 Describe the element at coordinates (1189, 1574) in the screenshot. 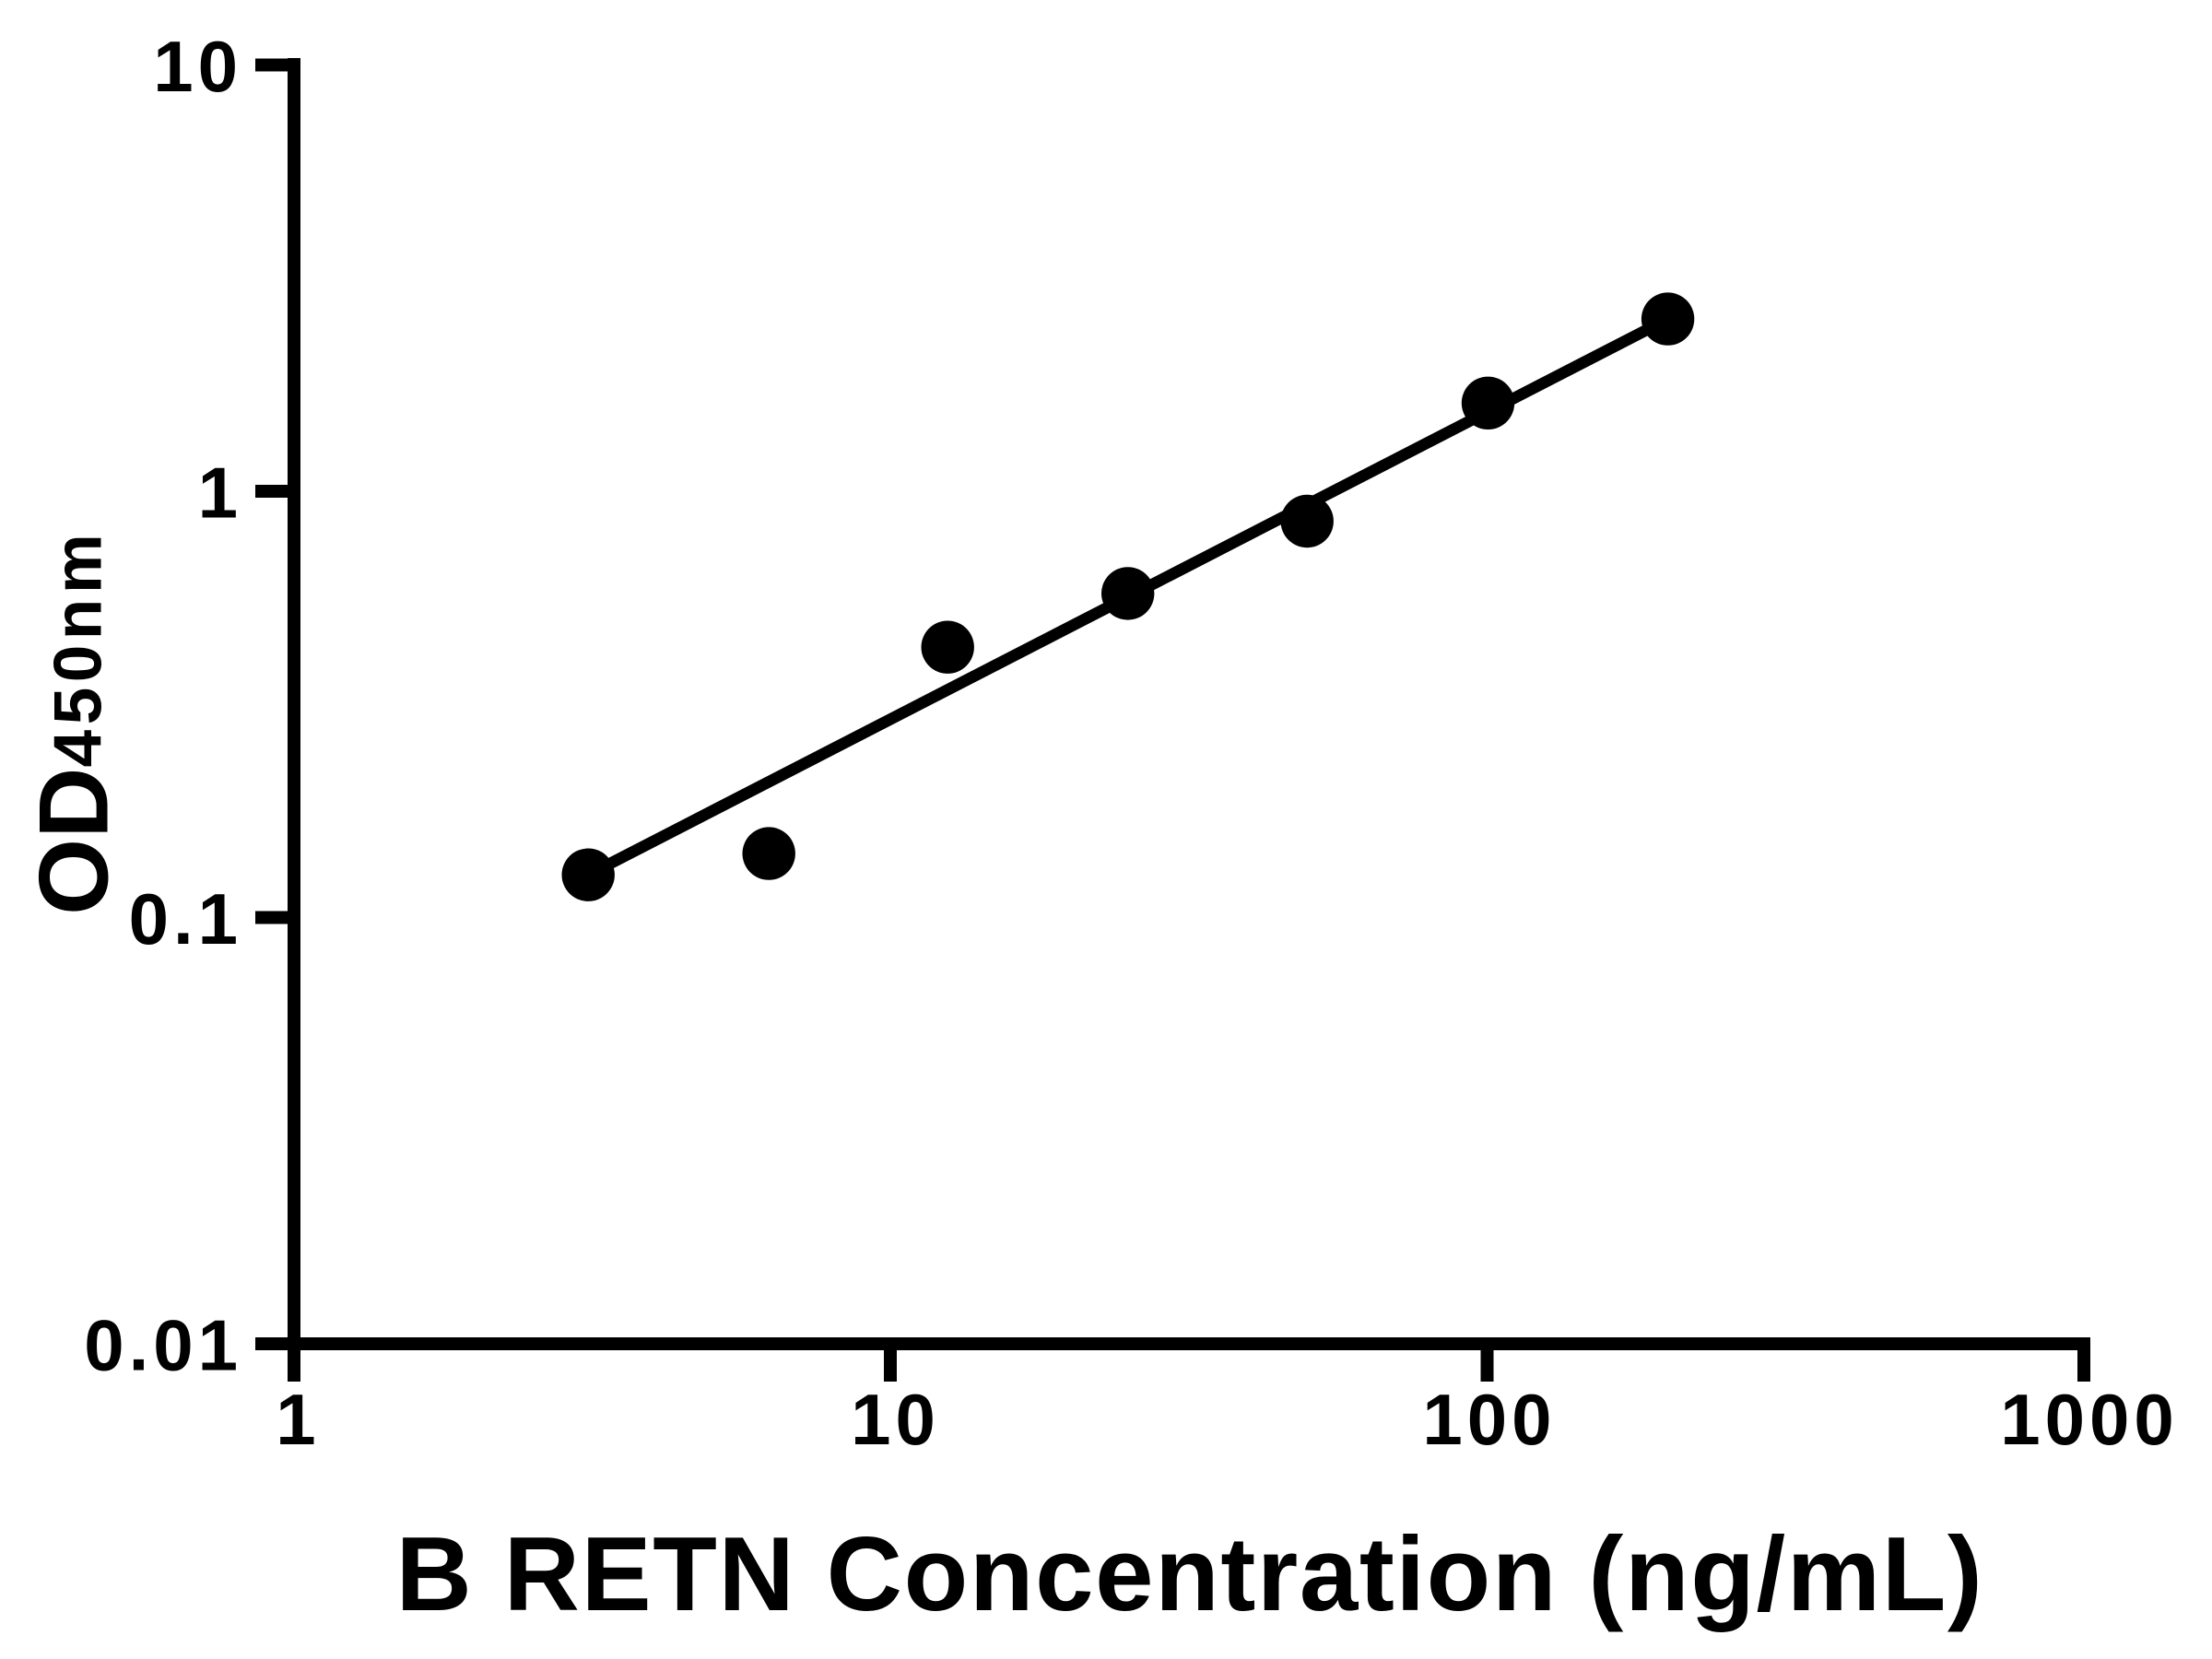

I see `svg-text: B RETN Concentration (ng/mL)` at that location.